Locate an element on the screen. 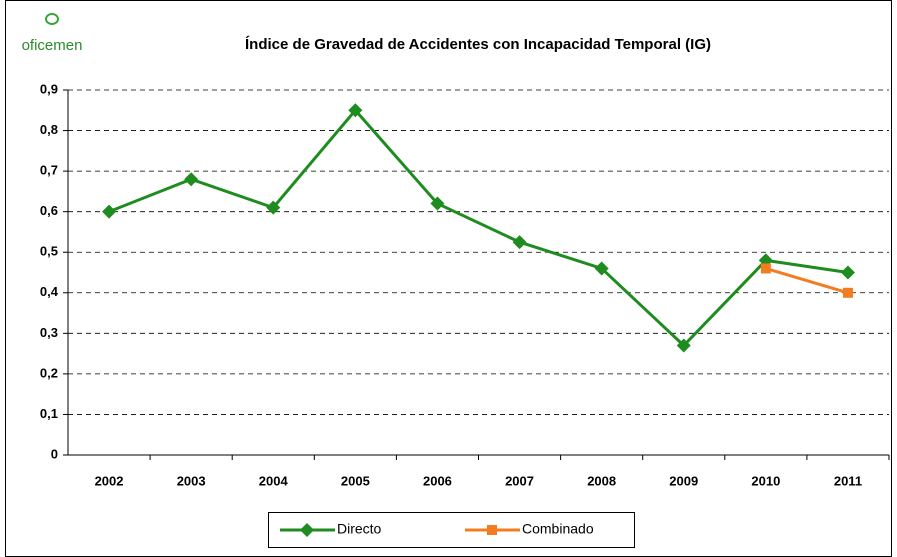 This screenshot has height=557, width=897. y-tick-label: 0,6 is located at coordinates (49, 210).